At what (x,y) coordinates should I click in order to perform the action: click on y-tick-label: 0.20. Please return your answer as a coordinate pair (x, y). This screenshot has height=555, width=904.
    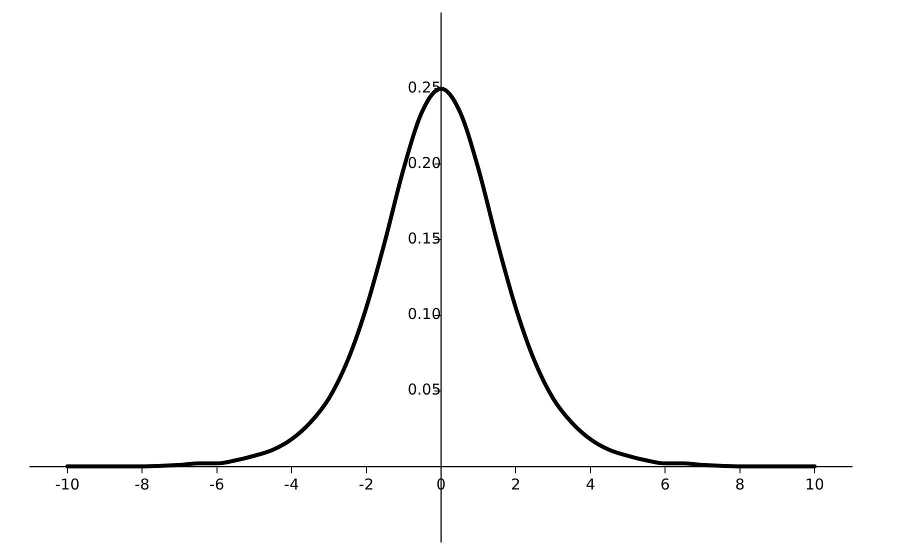
    Looking at the image, I should click on (424, 163).